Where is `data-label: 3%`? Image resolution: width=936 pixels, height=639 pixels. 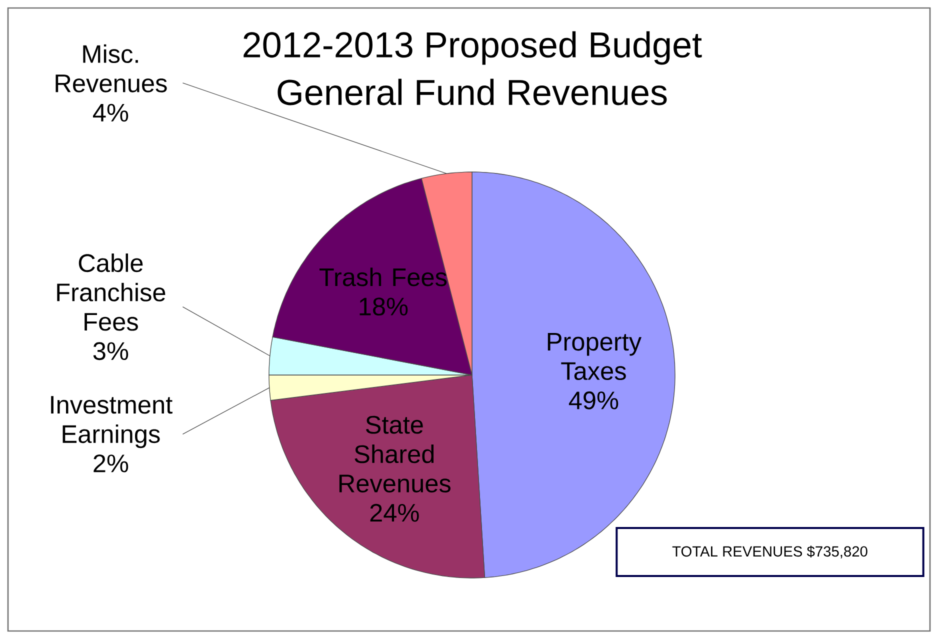
data-label: 3% is located at coordinates (110, 351).